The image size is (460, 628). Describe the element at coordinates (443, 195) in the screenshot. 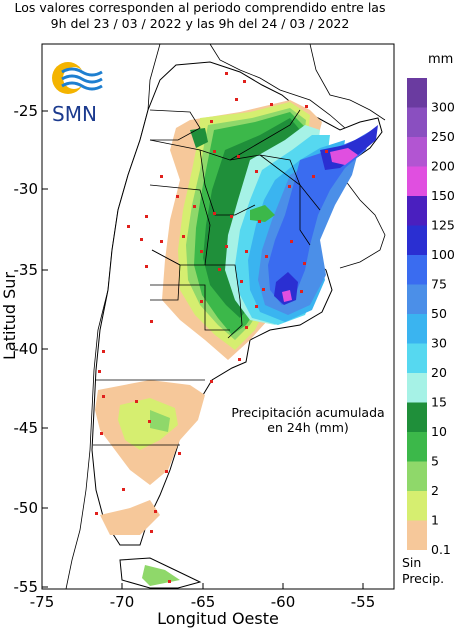

I see `legend-label: 150` at that location.